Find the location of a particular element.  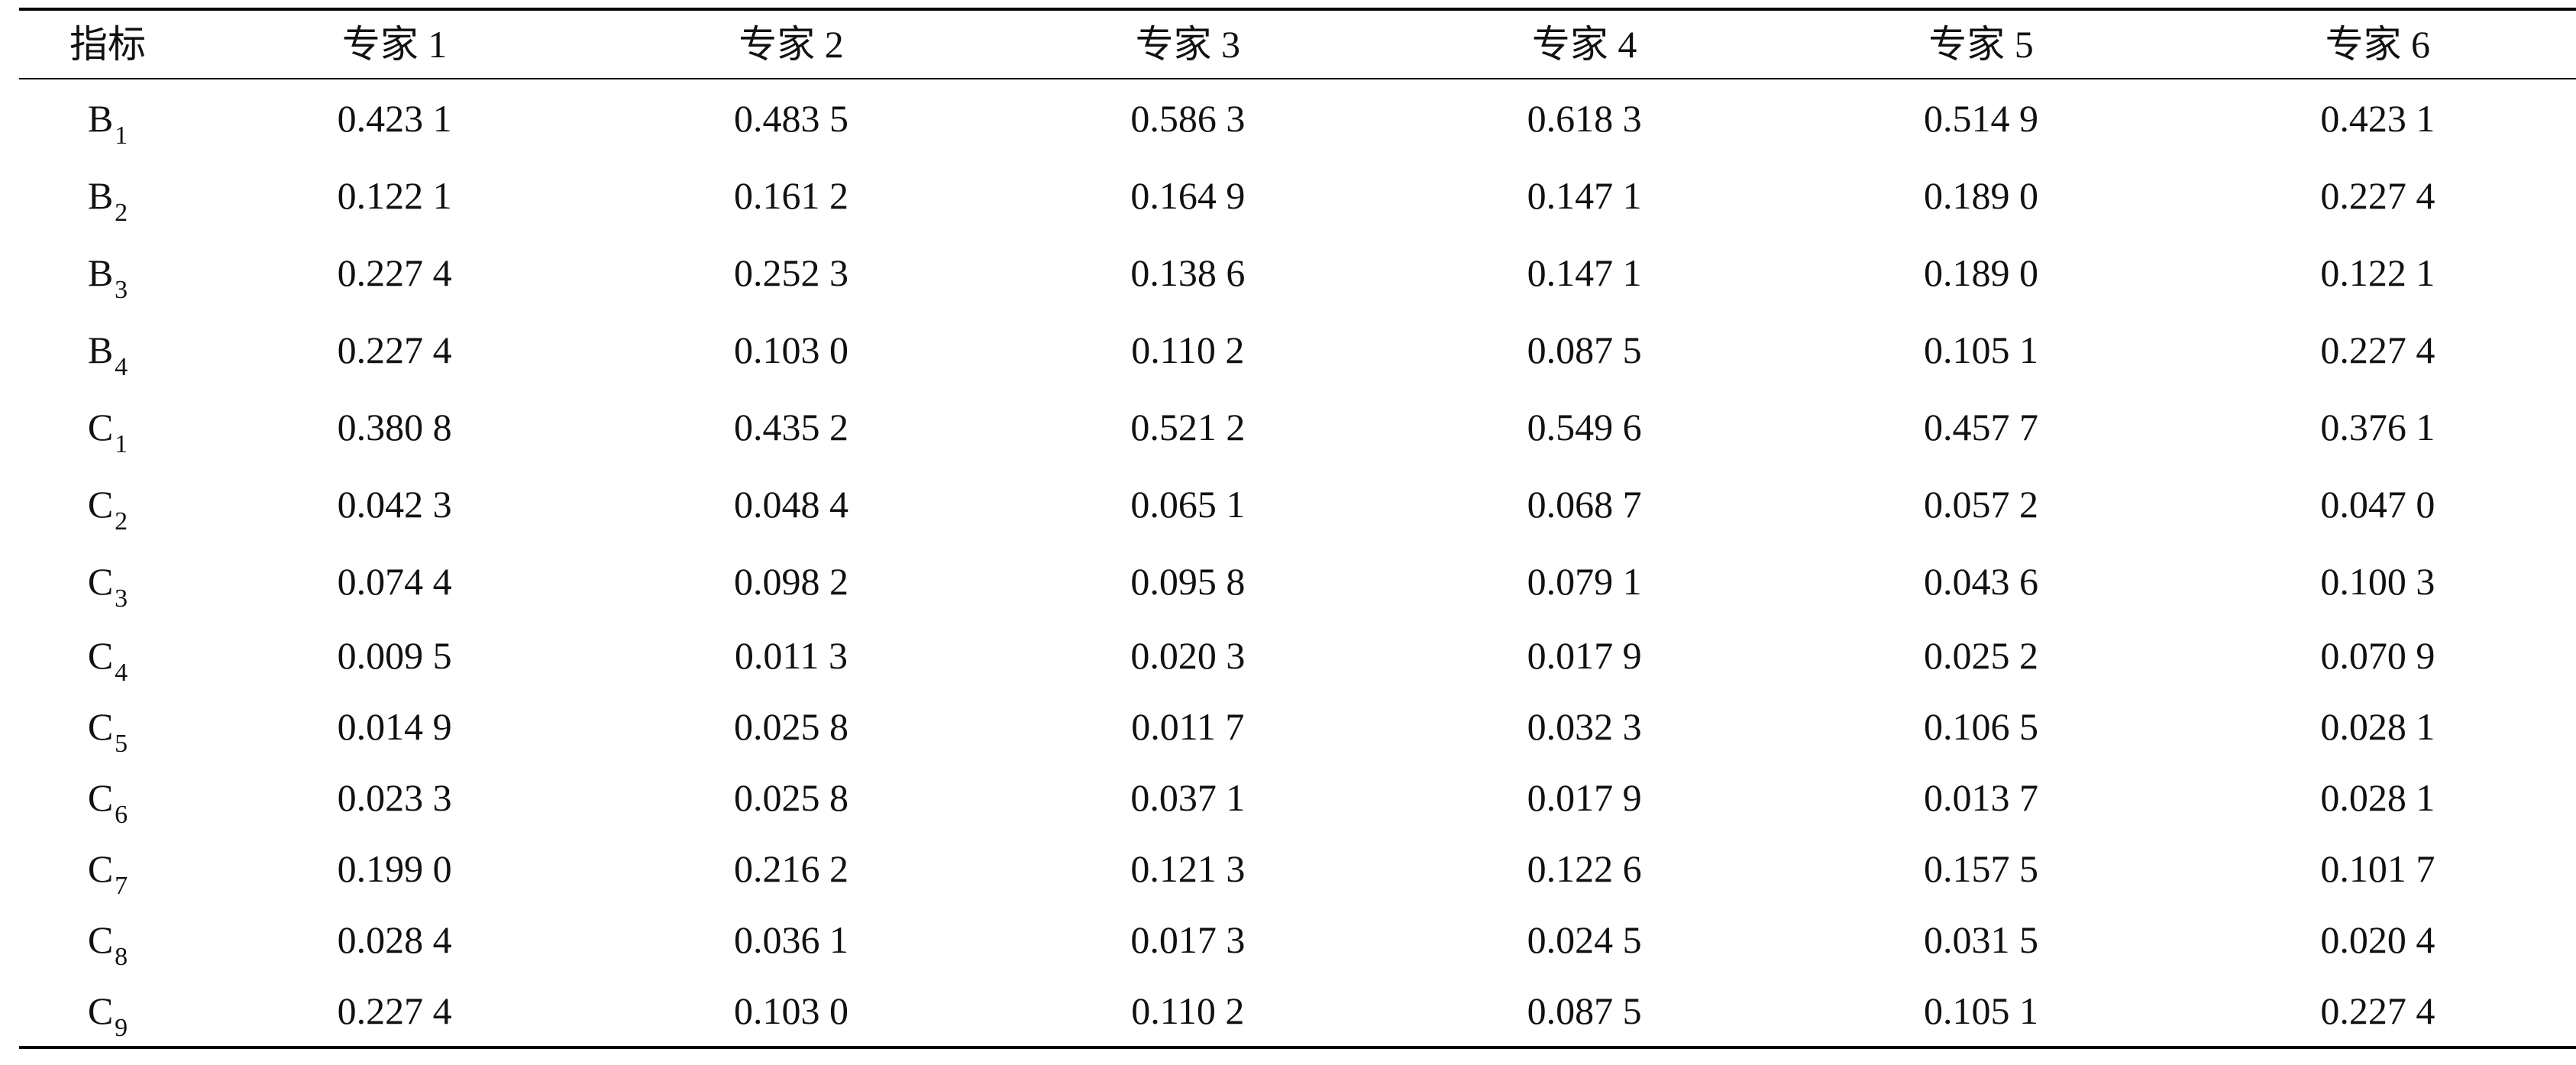

value-cell-expert-4: 0.147 1 is located at coordinates (1584, 195).